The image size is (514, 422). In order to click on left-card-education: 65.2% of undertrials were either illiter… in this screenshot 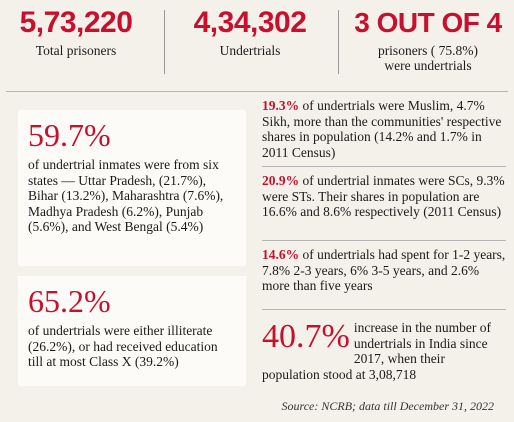, I will do `click(132, 331)`.